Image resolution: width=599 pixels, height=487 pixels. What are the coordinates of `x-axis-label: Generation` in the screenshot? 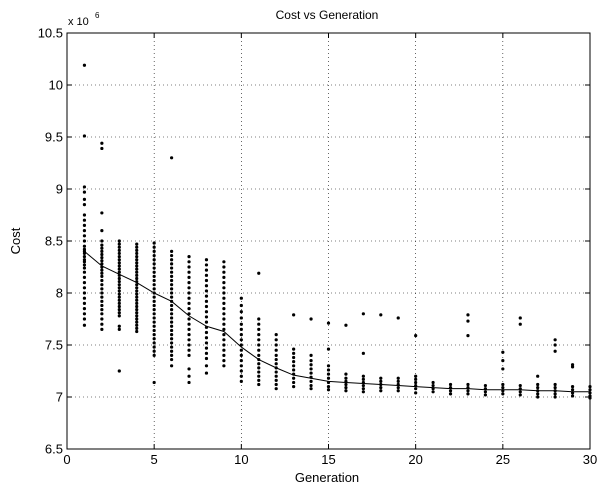 It's located at (327, 477).